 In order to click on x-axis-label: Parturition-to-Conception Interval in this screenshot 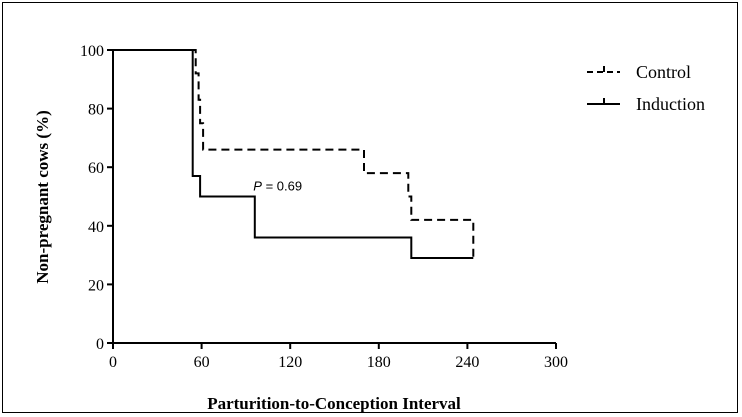, I will do `click(334, 403)`.